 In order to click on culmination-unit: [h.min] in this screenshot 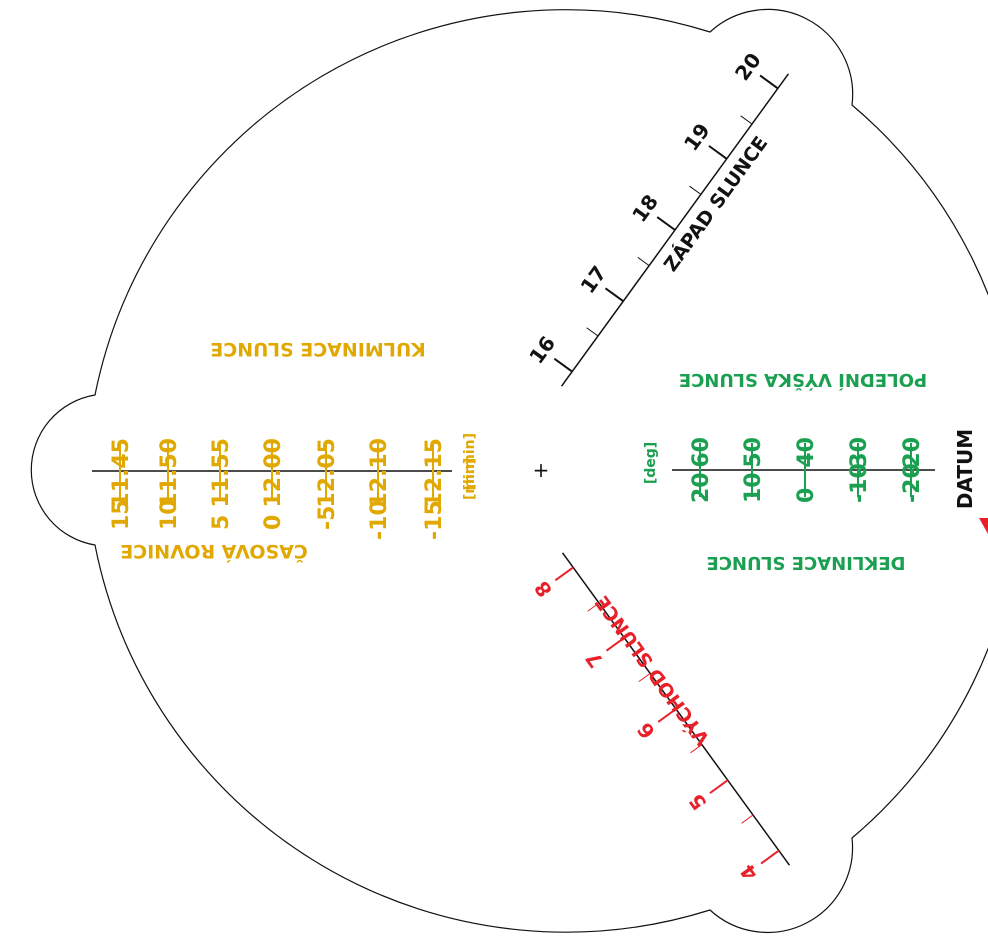, I will do `click(470, 461)`.